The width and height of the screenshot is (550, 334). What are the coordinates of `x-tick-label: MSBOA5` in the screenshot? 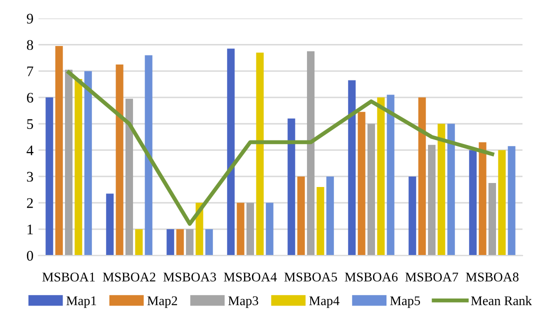 It's located at (310, 277).